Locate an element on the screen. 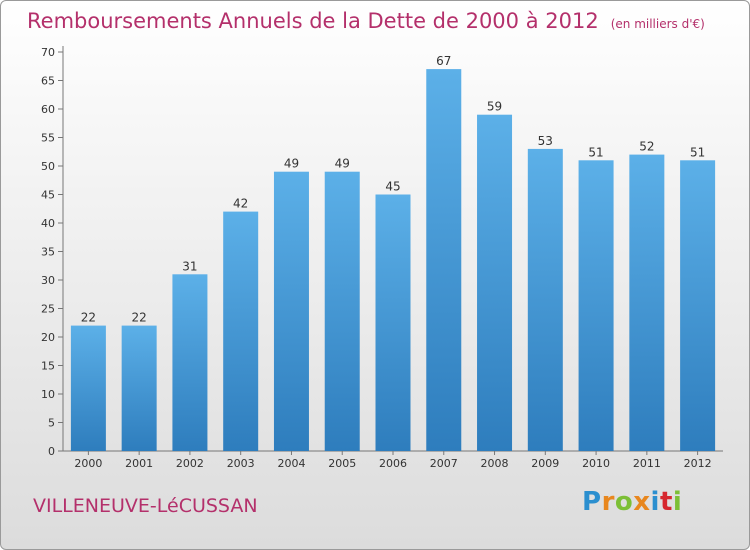  y-tick-label: 45 is located at coordinates (48, 195).